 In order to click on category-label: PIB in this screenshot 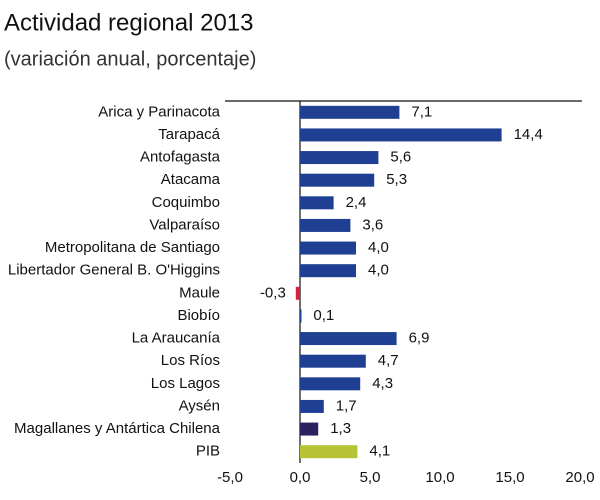, I will do `click(208, 451)`.